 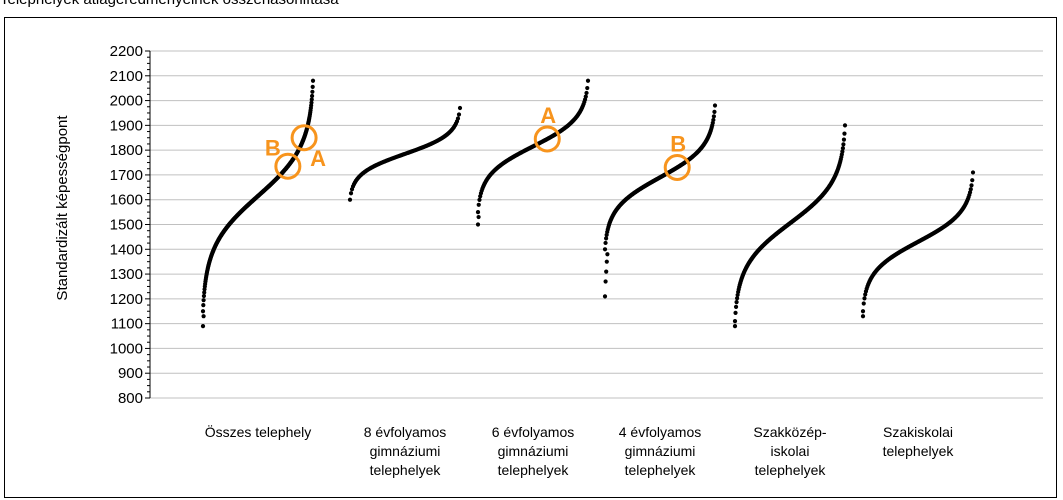 What do you see at coordinates (405, 432) in the screenshot?
I see `category-label: 8 évfolyamos` at bounding box center [405, 432].